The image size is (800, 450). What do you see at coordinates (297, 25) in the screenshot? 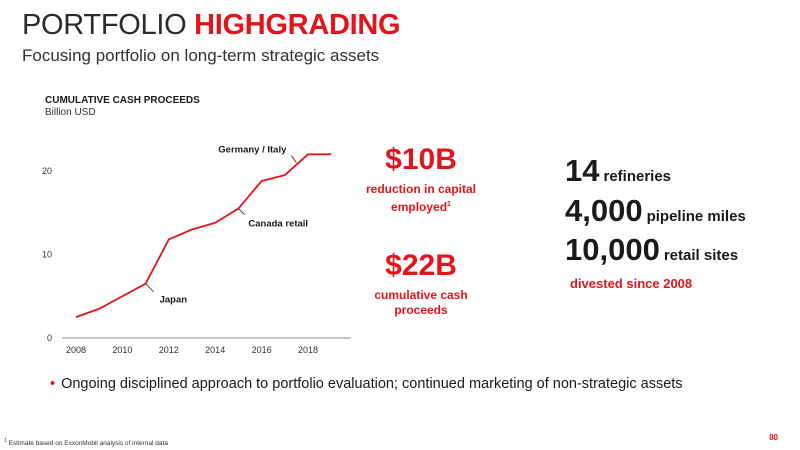
I see `title-highlight: HIGHGRADING` at bounding box center [297, 25].